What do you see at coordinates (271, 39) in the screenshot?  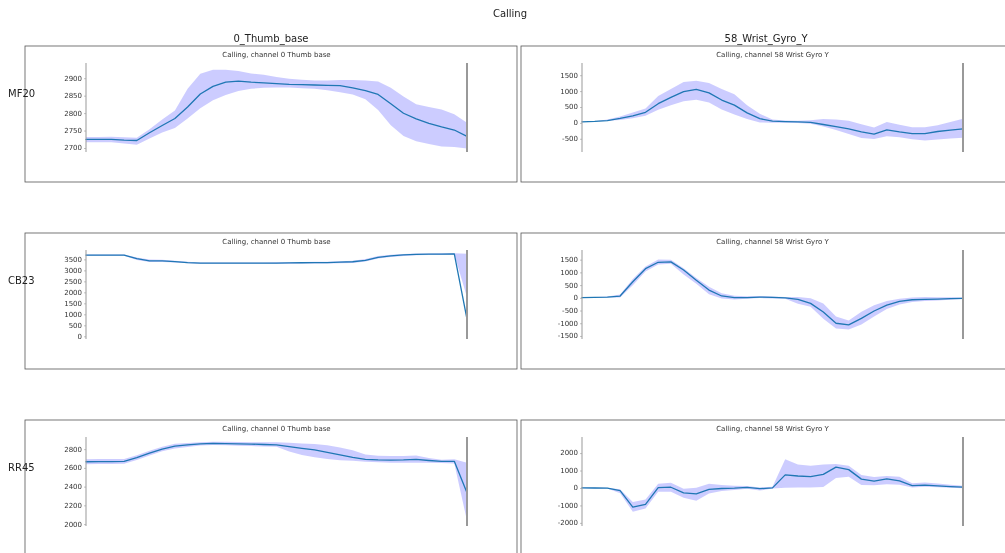 I see `chart-title: 0_Thumb_base` at bounding box center [271, 39].